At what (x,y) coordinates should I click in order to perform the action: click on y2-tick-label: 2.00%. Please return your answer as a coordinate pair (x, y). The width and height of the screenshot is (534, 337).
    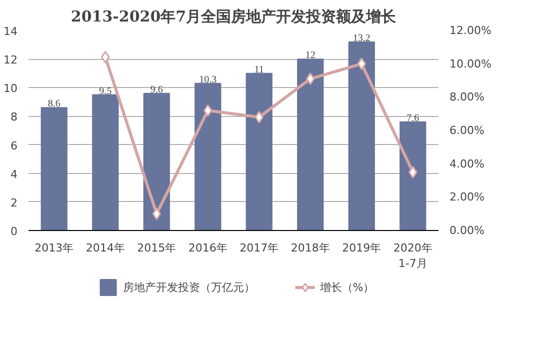
    Looking at the image, I should click on (467, 197).